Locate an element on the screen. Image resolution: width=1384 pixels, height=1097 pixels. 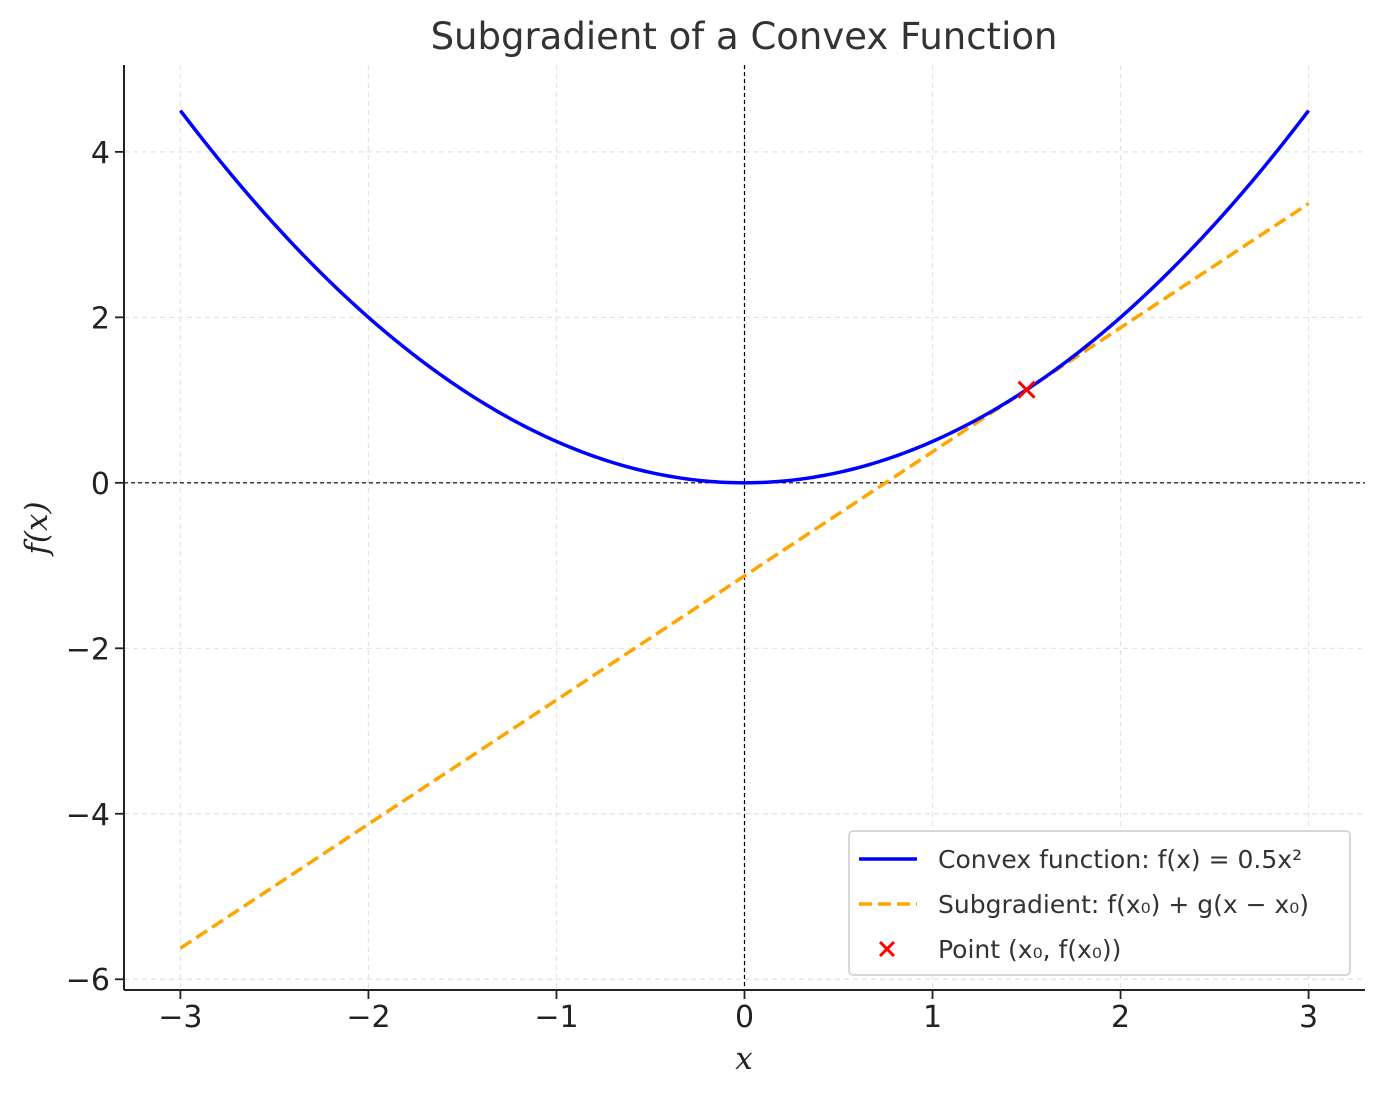
legend-swatch-point is located at coordinates (887, 949).